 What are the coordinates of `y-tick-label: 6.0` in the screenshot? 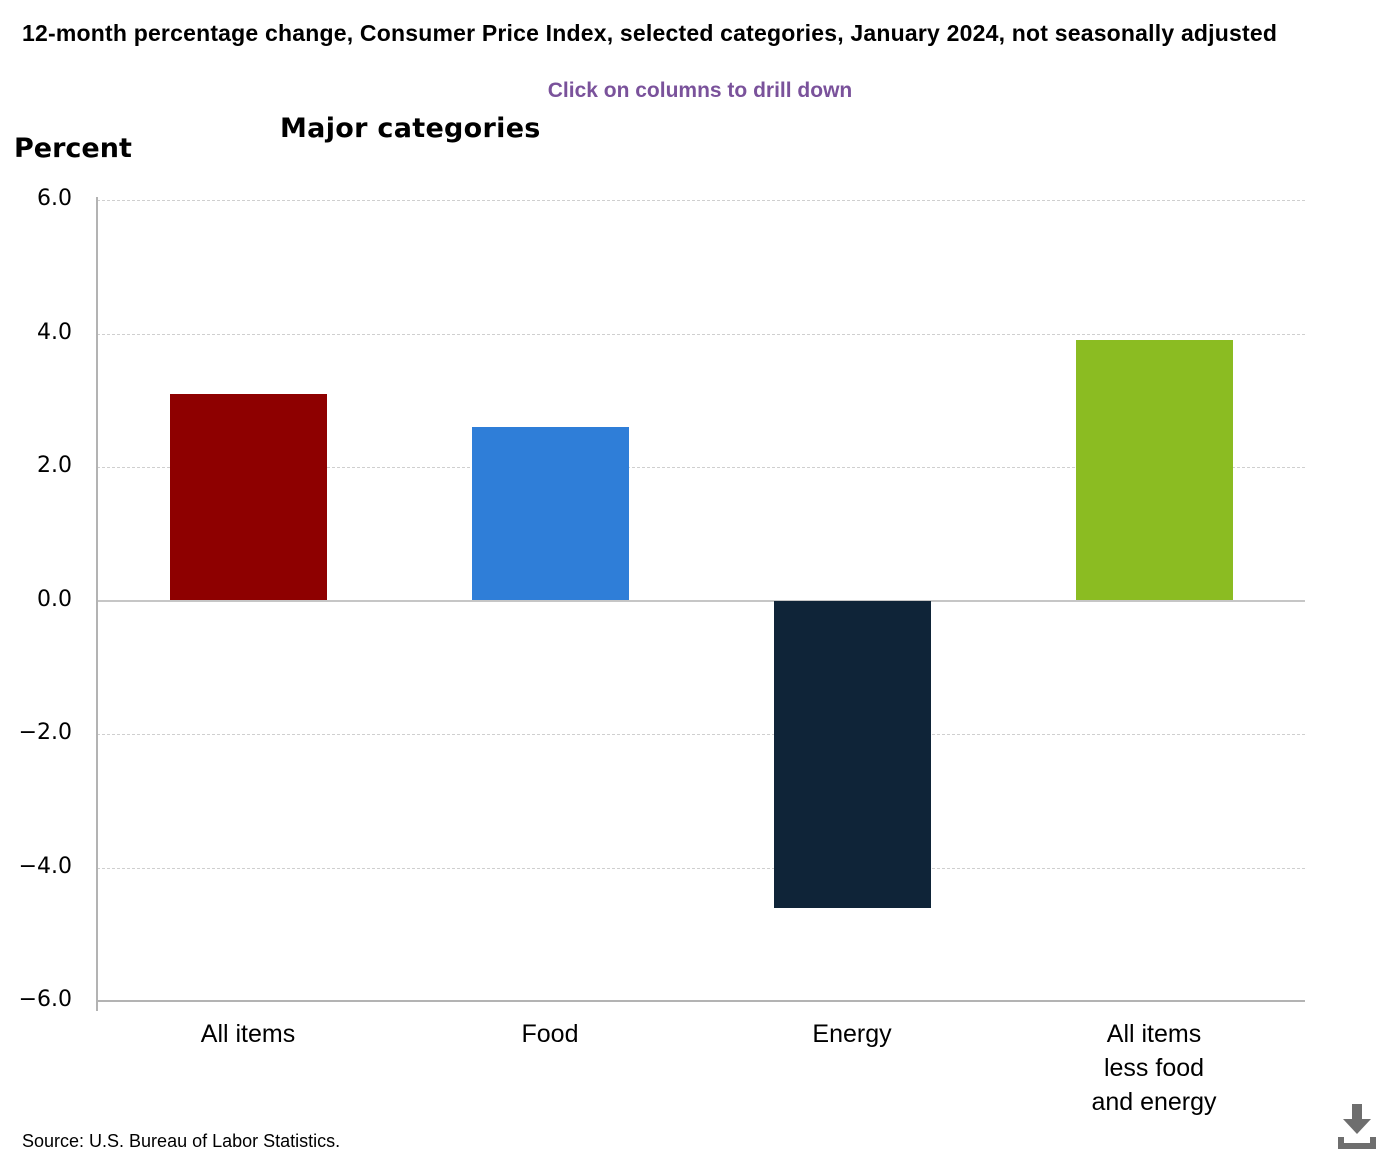 It's located at (54, 198).